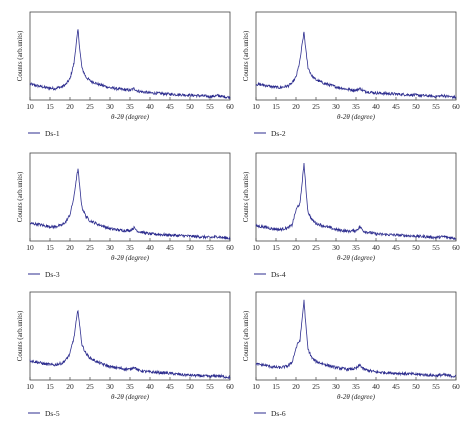 The width and height of the screenshot is (474, 430). Describe the element at coordinates (336, 247) in the screenshot. I see `panel-4-xtick-label: 30` at that location.